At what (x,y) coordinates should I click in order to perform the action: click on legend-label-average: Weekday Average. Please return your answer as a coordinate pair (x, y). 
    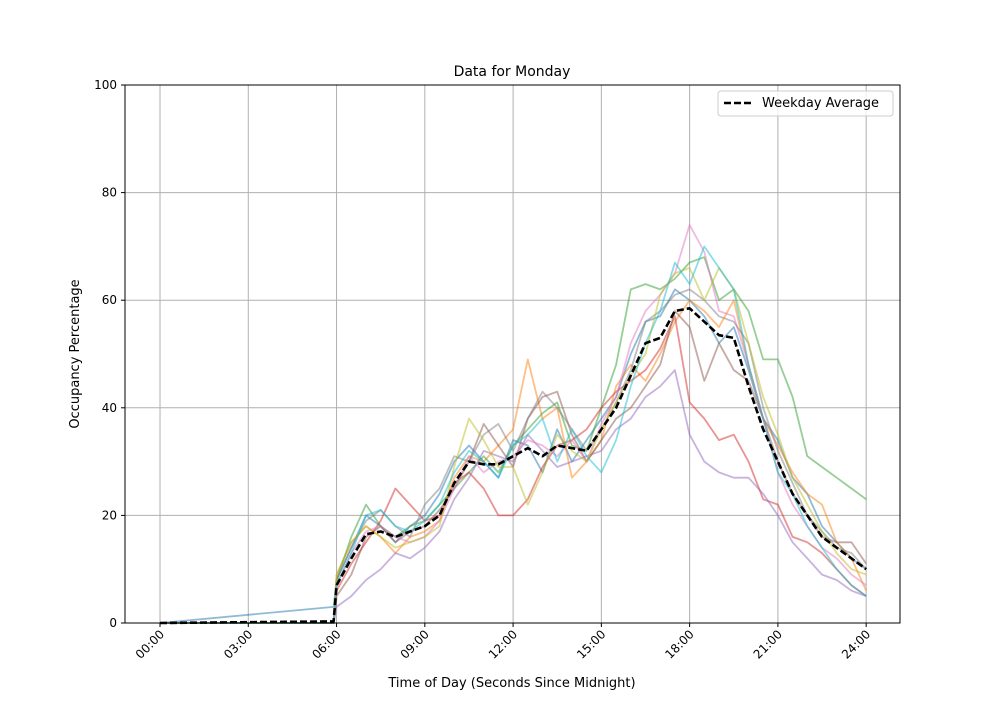
    Looking at the image, I should click on (820, 103).